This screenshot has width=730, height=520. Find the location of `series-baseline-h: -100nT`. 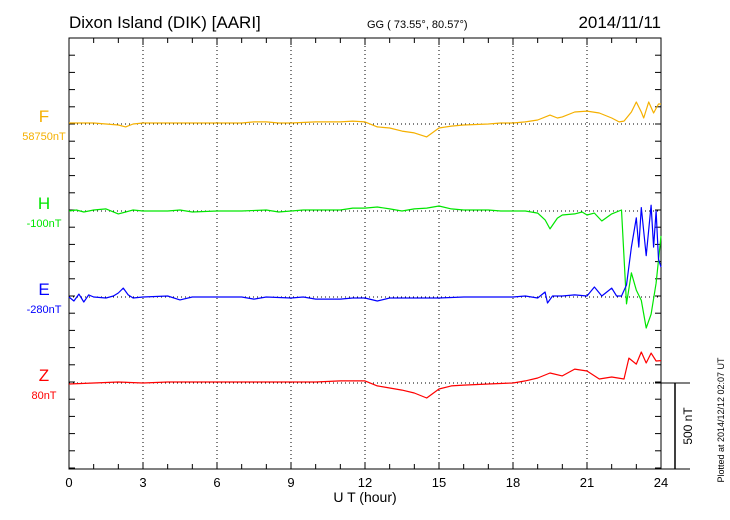

series-baseline-h: -100nT is located at coordinates (44, 224).